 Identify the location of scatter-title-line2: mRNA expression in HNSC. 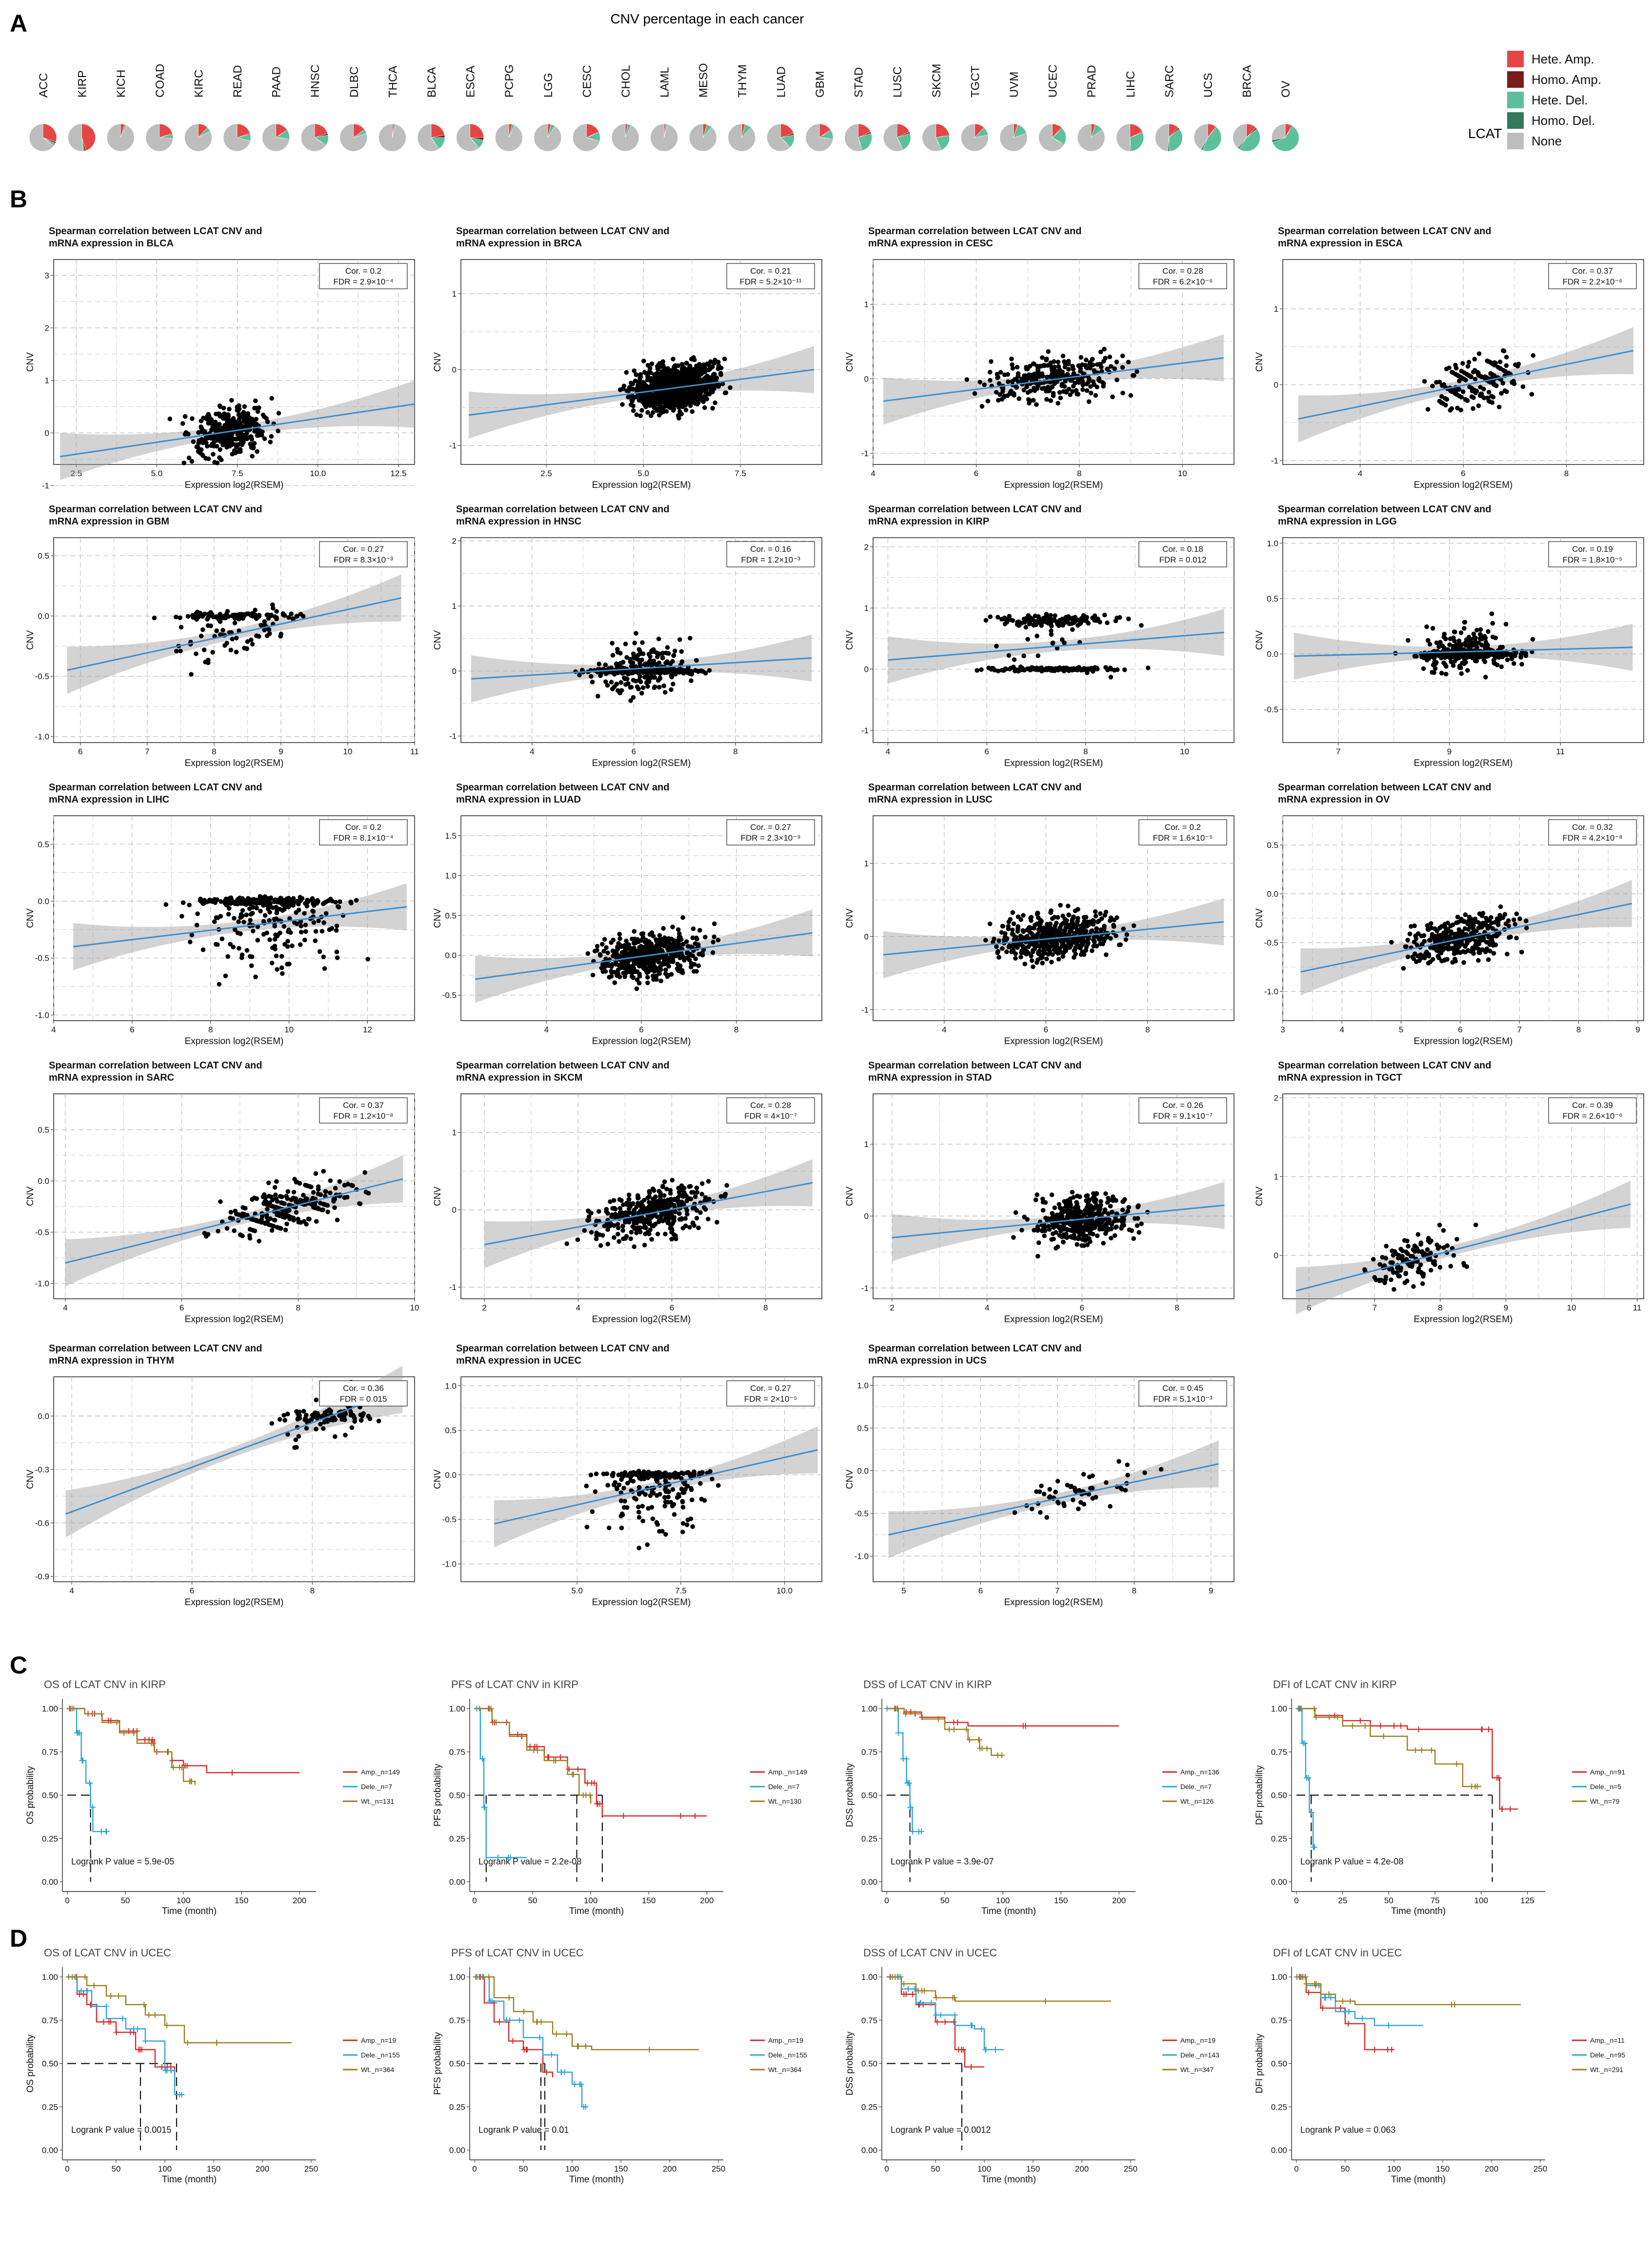
(518, 522).